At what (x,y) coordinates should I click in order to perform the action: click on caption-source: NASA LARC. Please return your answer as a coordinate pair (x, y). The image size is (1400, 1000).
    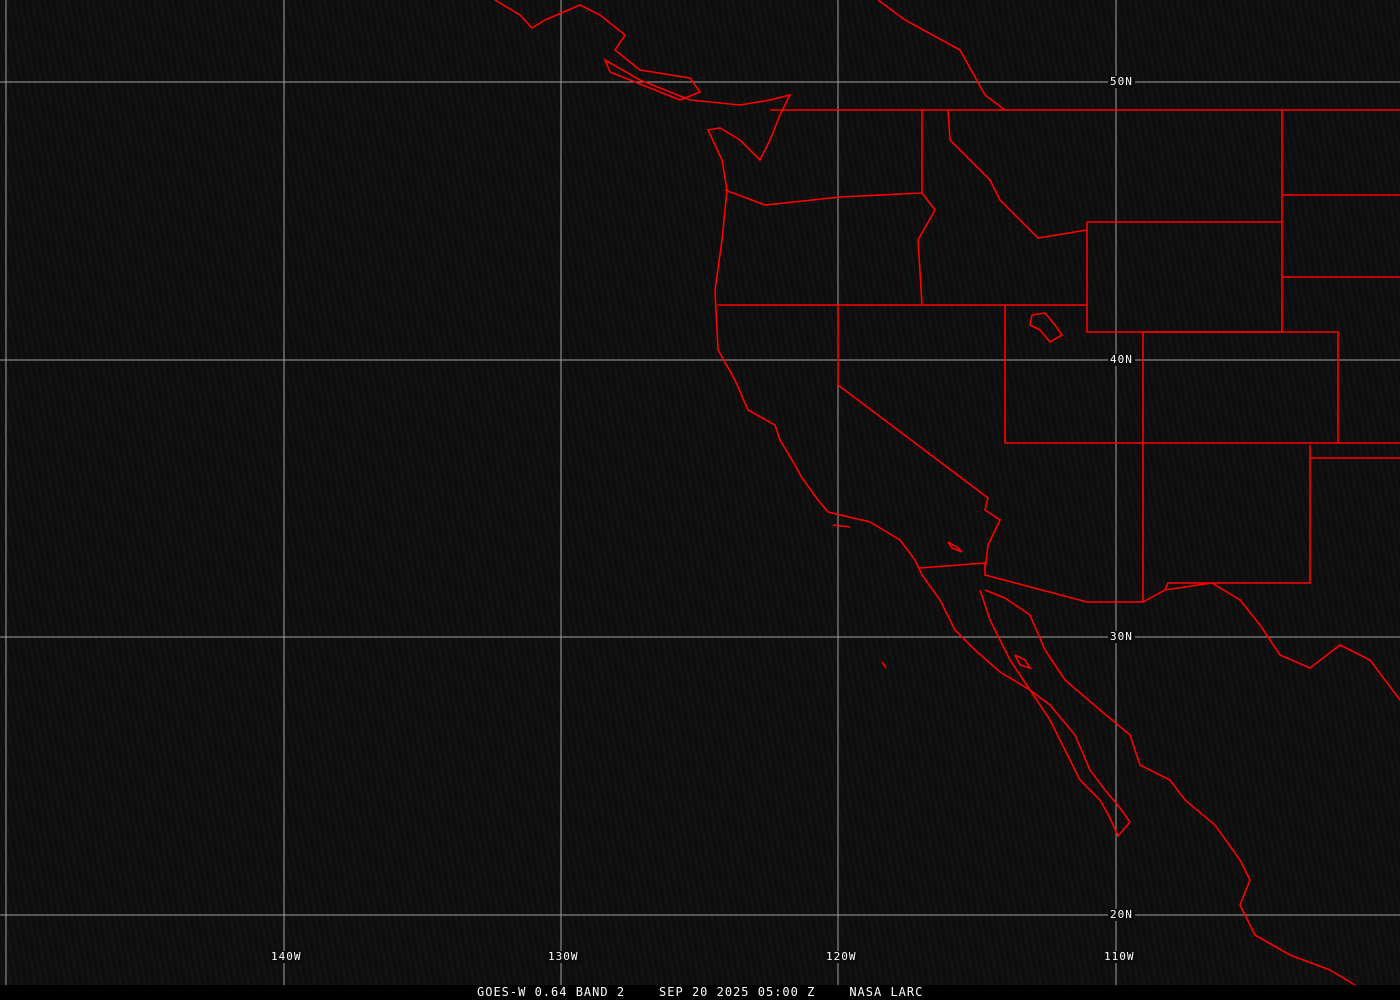
    Looking at the image, I should click on (886, 992).